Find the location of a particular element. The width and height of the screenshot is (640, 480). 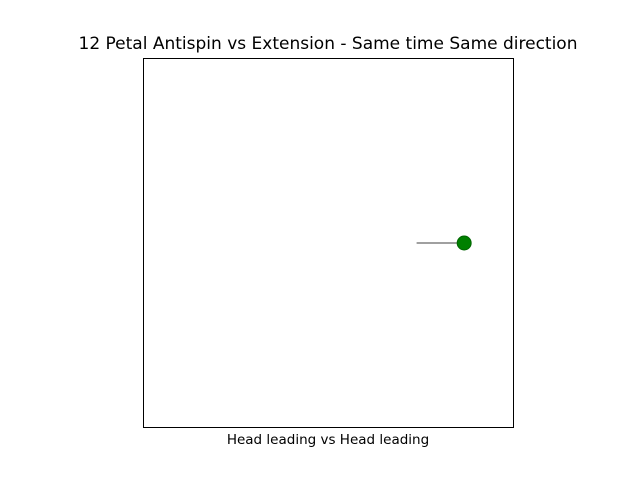

plot-marks is located at coordinates (444, 243).